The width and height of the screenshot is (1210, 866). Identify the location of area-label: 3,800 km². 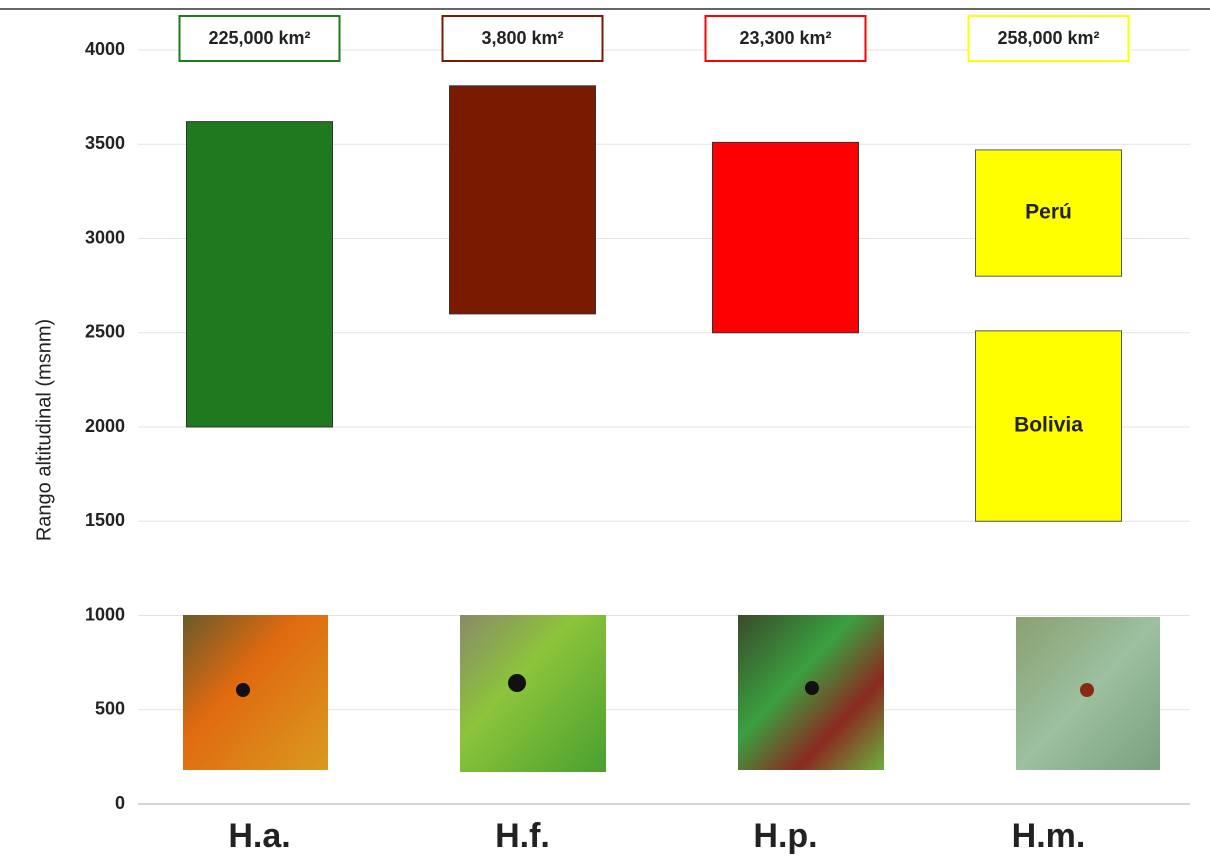
(522, 38).